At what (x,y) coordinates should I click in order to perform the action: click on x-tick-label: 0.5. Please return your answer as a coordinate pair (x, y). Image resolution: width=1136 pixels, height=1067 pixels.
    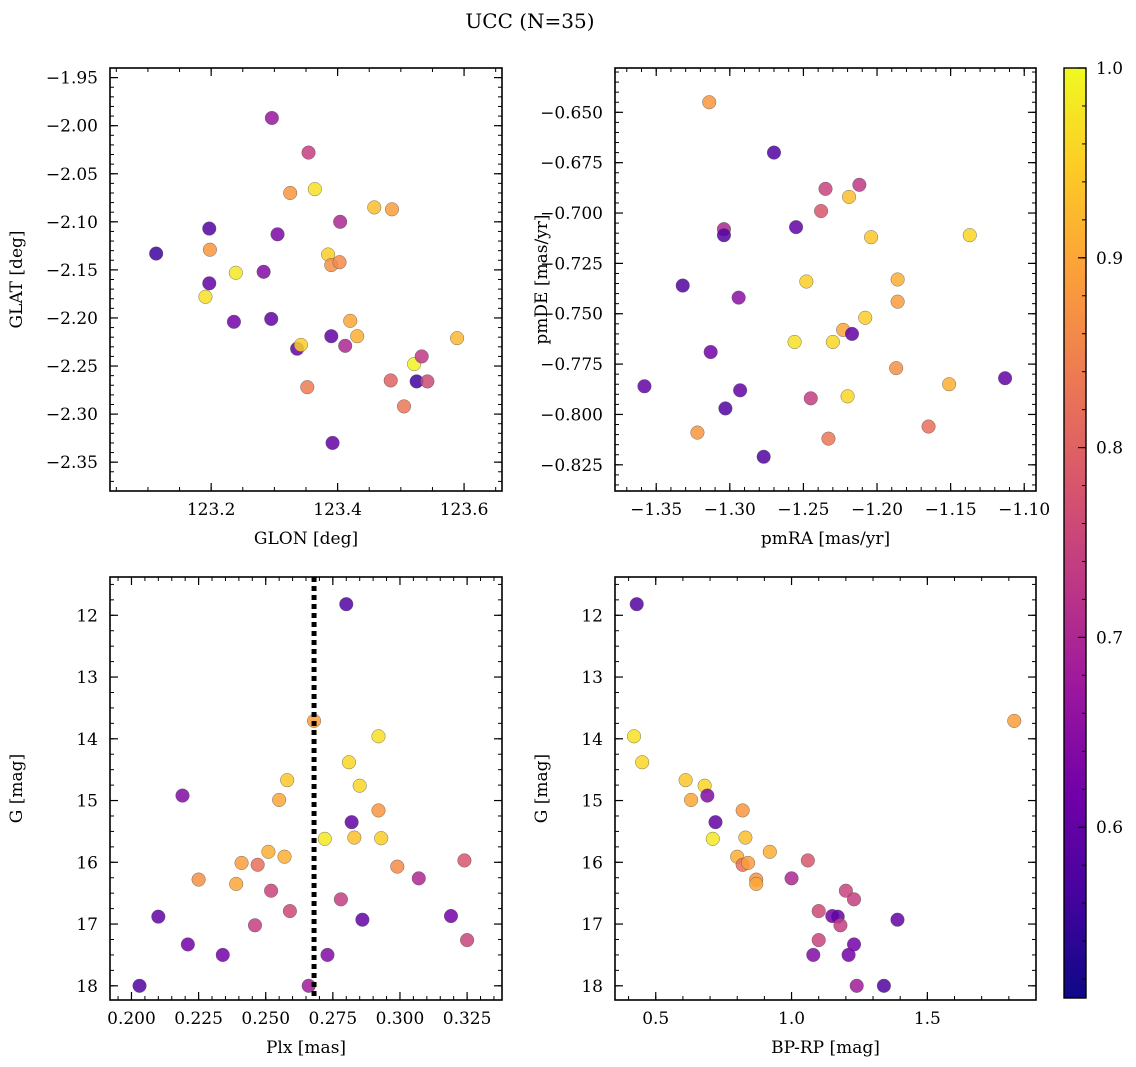
    Looking at the image, I should click on (655, 1019).